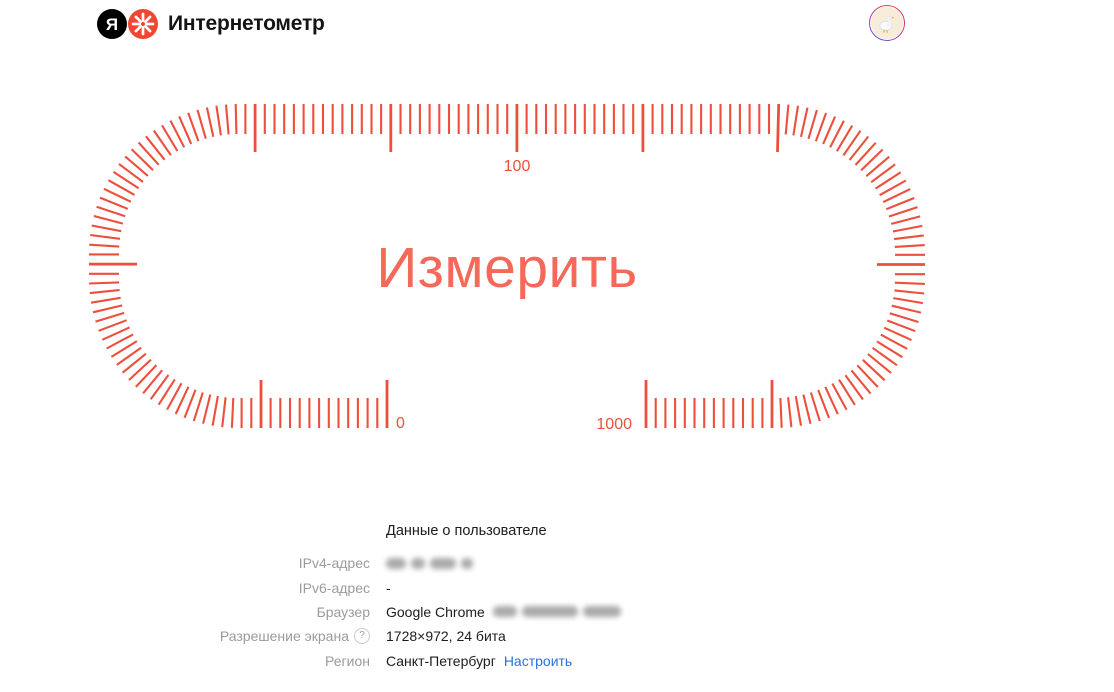  I want to click on user-data-row-browser: Браузер Google Chrome, so click(557, 612).